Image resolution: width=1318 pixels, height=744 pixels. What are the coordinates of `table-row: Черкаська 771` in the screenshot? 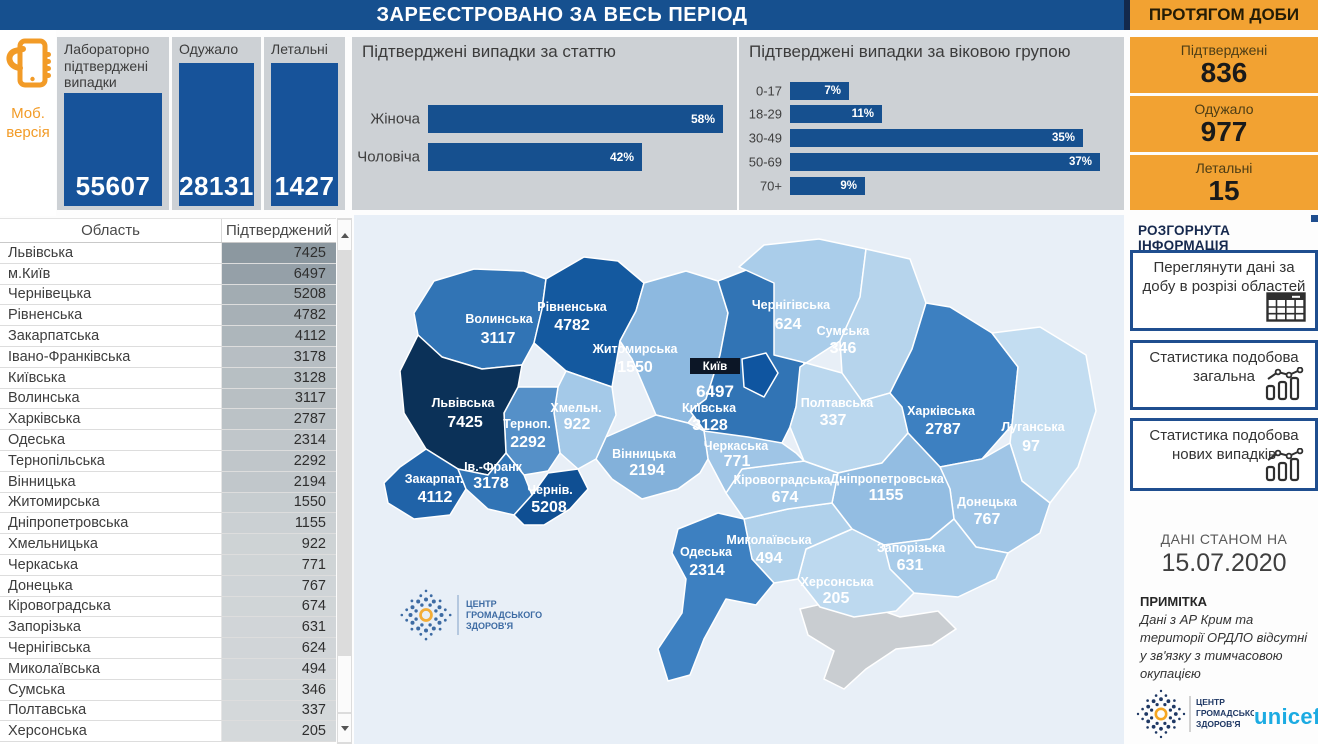 It's located at (168, 565).